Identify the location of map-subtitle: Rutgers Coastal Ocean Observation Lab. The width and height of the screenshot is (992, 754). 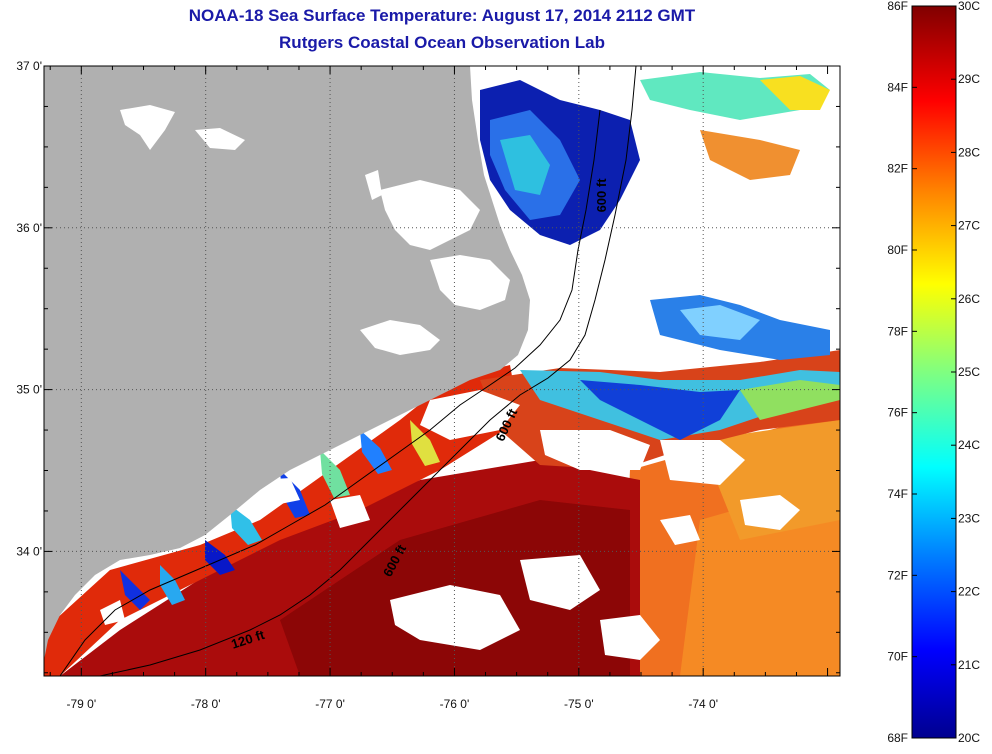
(442, 42).